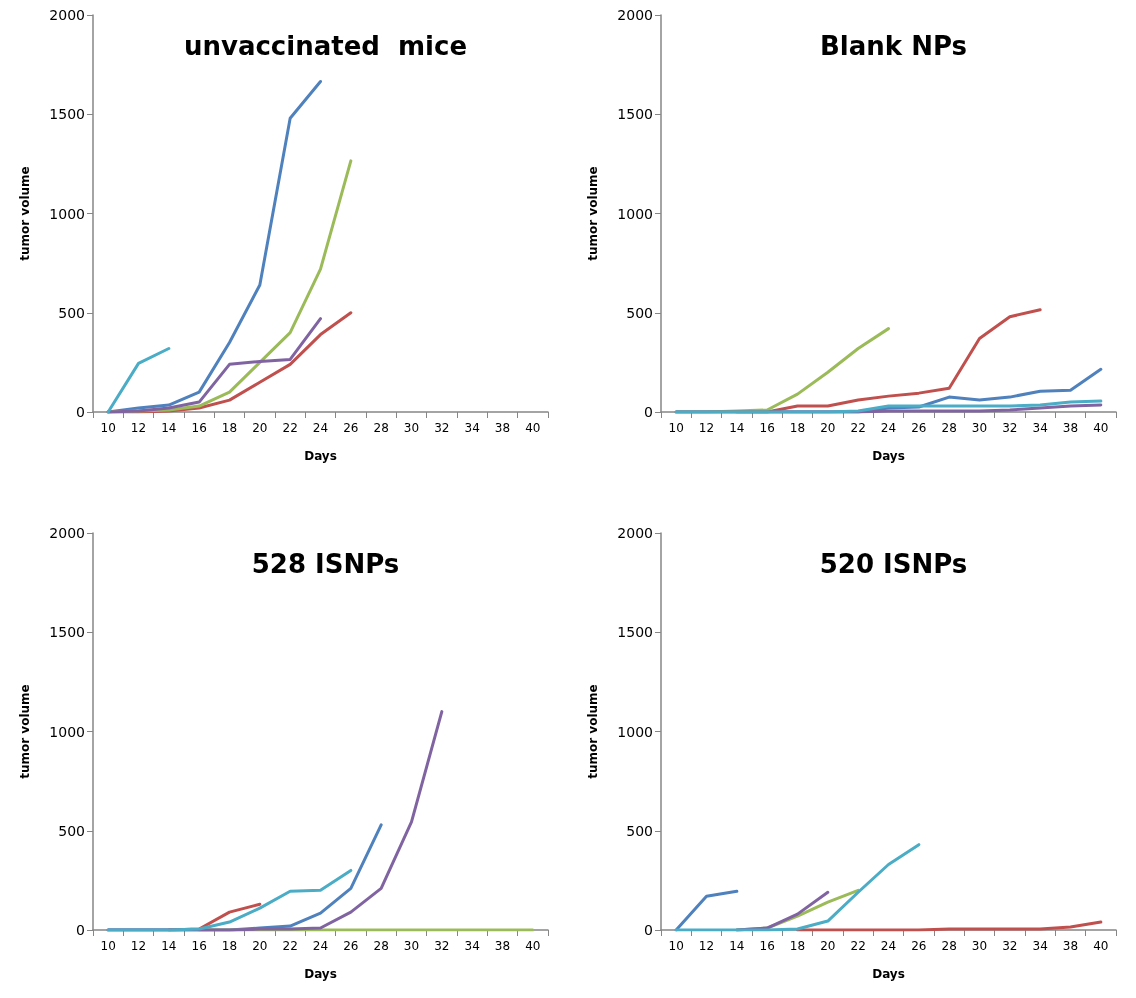 This screenshot has height=998, width=1136. Describe the element at coordinates (325, 564) in the screenshot. I see `text: 528 ISNPs` at that location.